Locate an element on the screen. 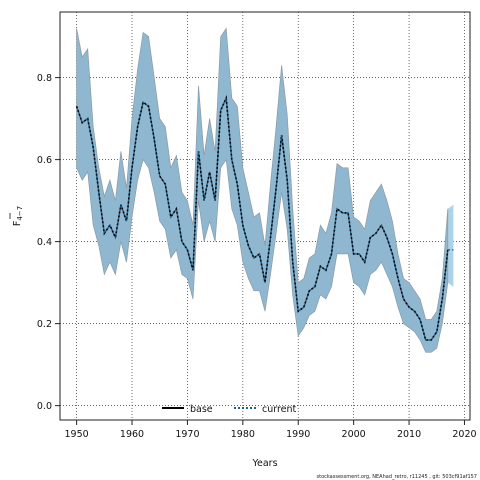 The width and height of the screenshot is (480, 480). x-tick-label-2010: 2010 is located at coordinates (409, 434).